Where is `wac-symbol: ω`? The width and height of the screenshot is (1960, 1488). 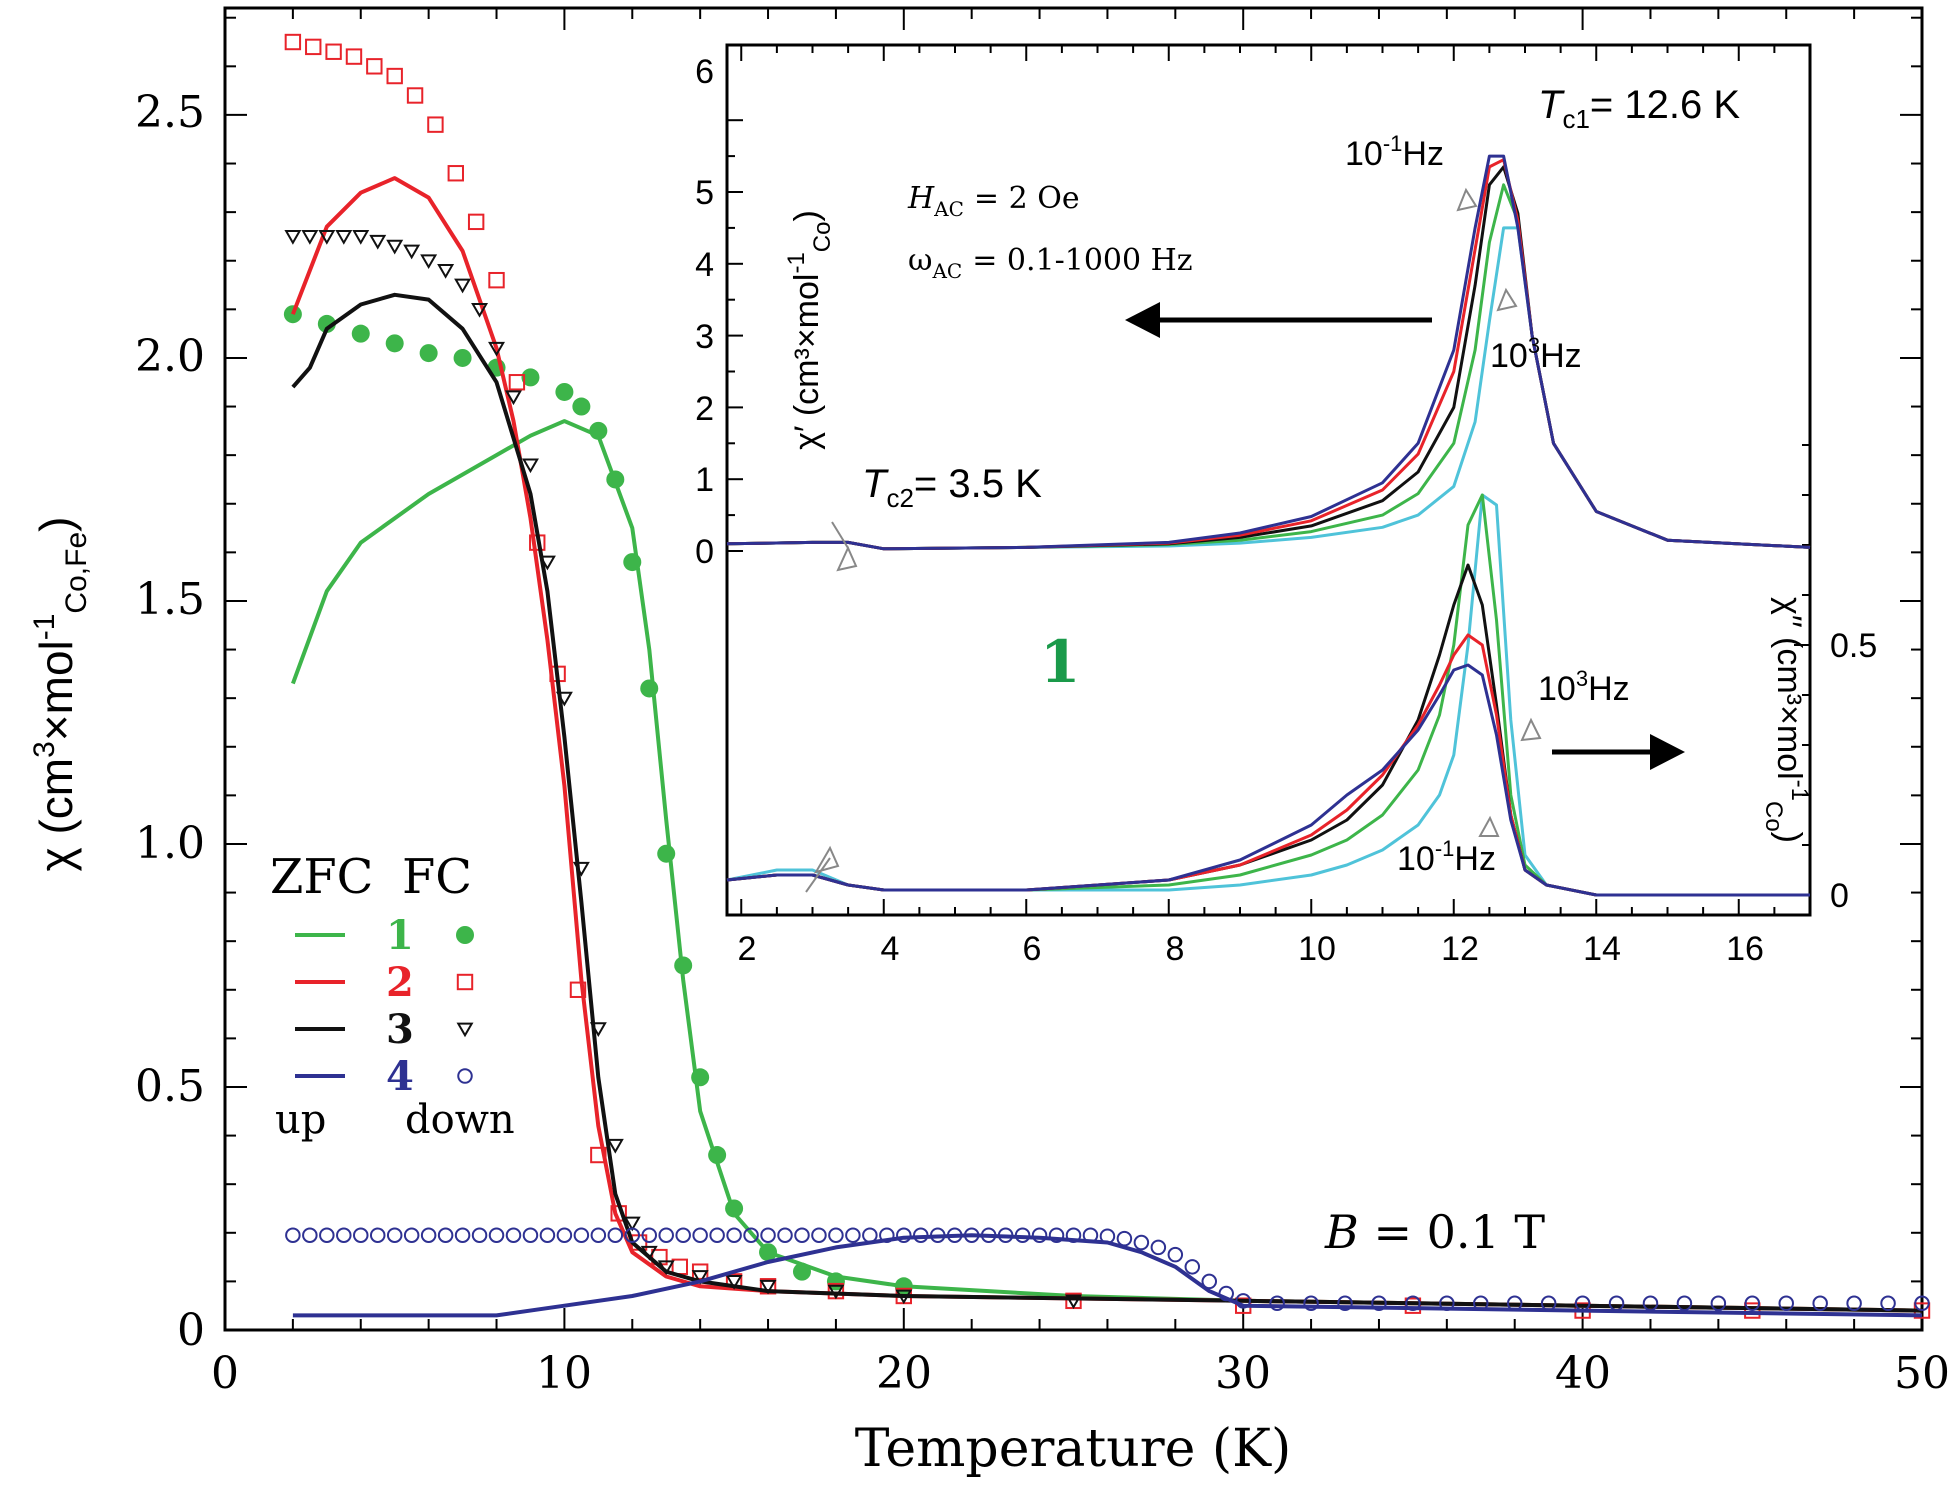 wac-symbol: ω is located at coordinates (920, 260).